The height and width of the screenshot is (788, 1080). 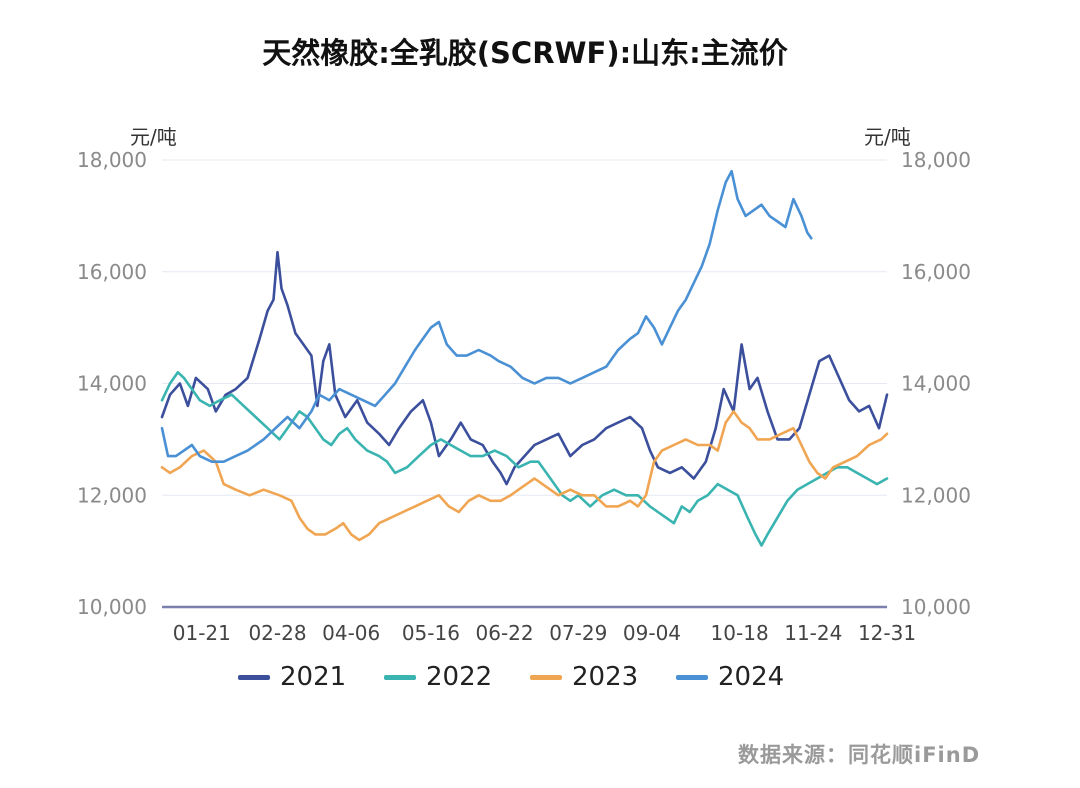 What do you see at coordinates (525, 53) in the screenshot?
I see `chart-title: 天然橡胶:全乳胶(SCRWF):山东:主流价` at bounding box center [525, 53].